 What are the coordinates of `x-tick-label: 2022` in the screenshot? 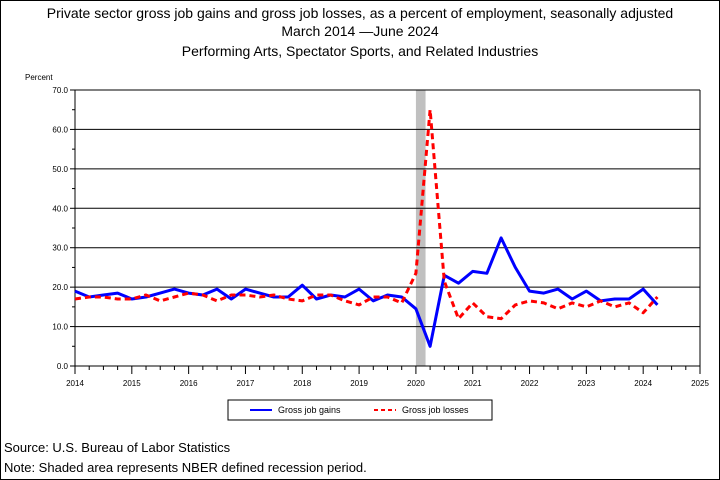 It's located at (530, 383).